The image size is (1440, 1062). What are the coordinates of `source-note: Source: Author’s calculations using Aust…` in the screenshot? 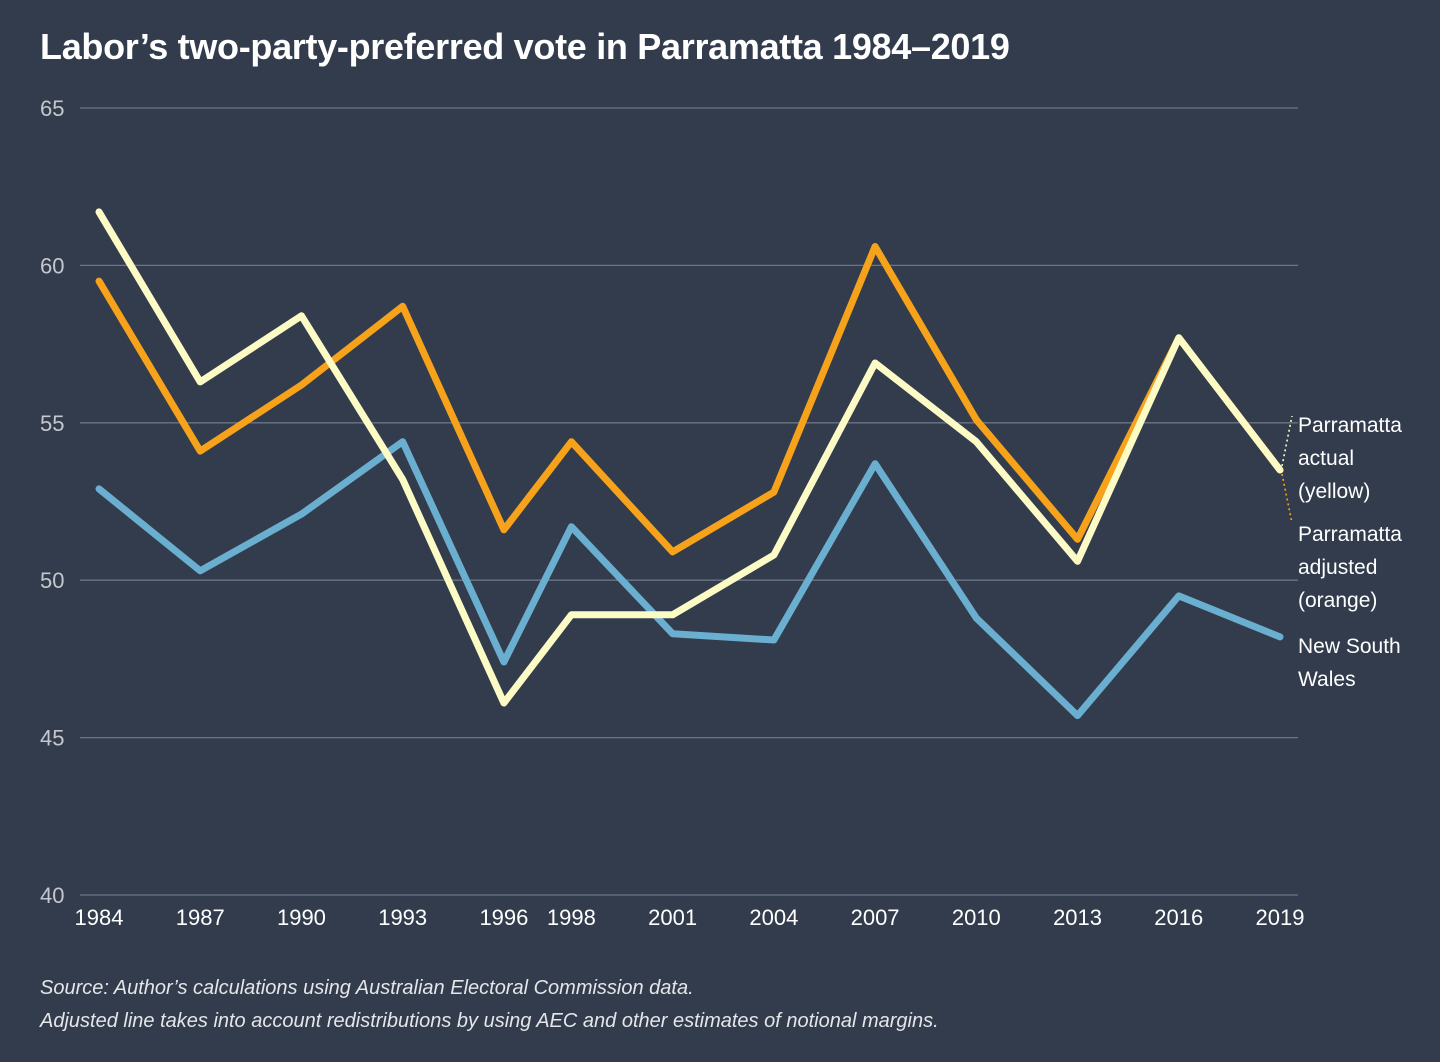 It's located at (367, 988).